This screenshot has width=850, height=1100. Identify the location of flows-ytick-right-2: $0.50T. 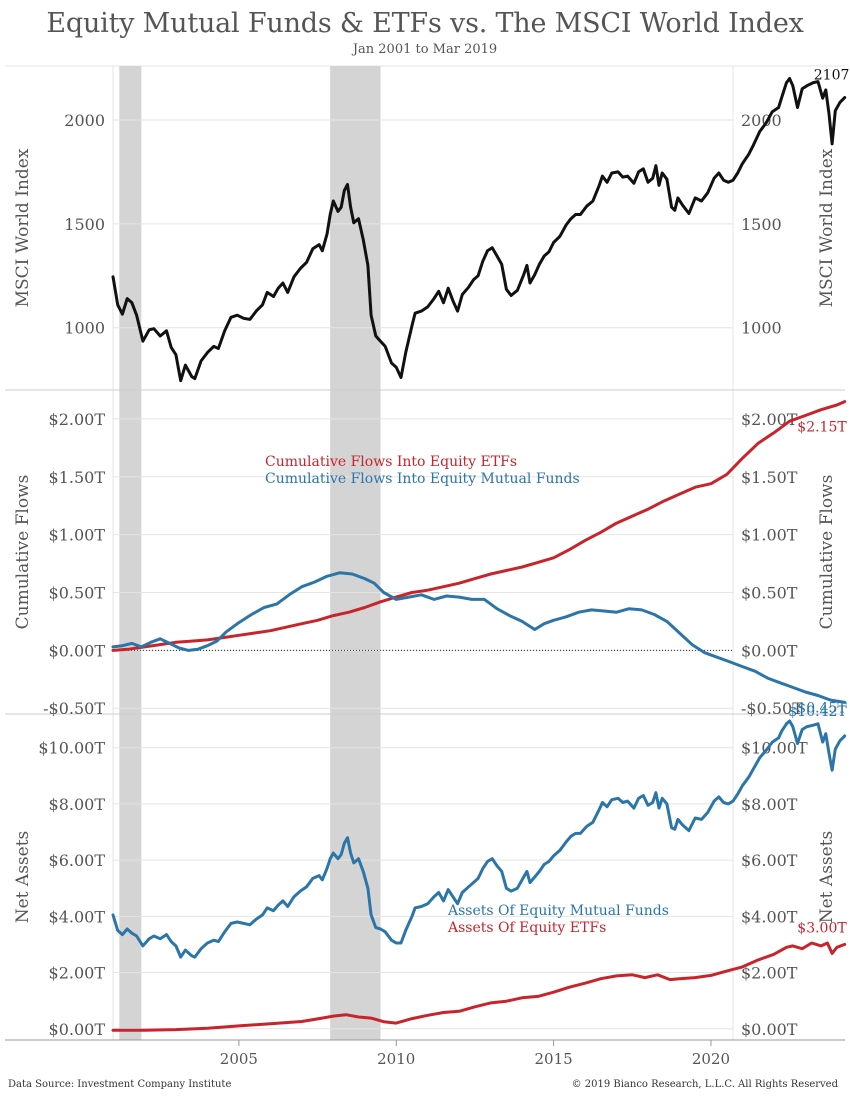
(769, 593).